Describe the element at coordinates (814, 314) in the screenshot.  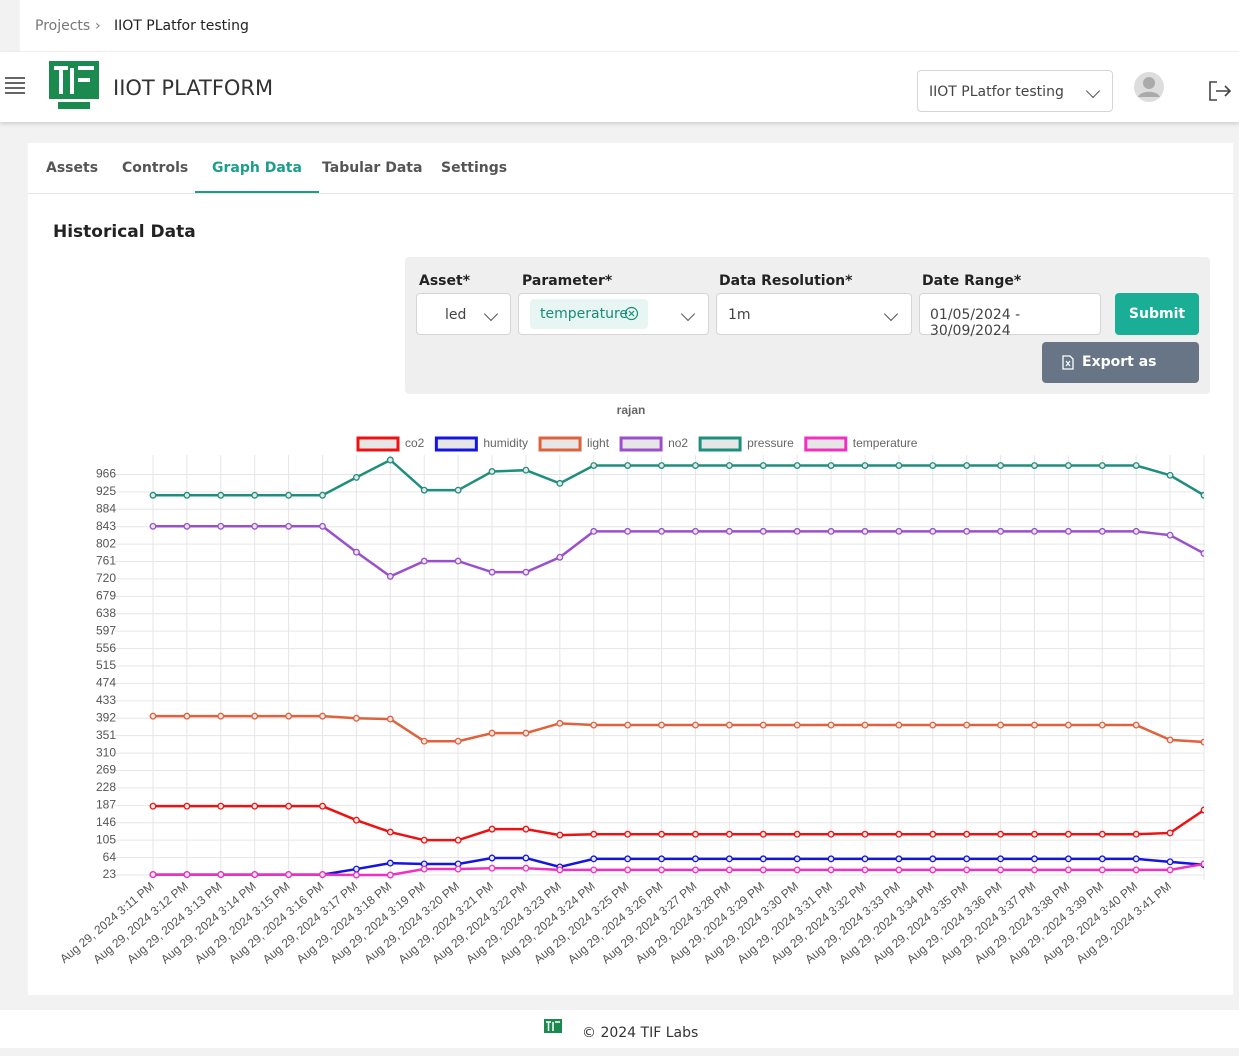
I see `resolution-select: 1m` at that location.